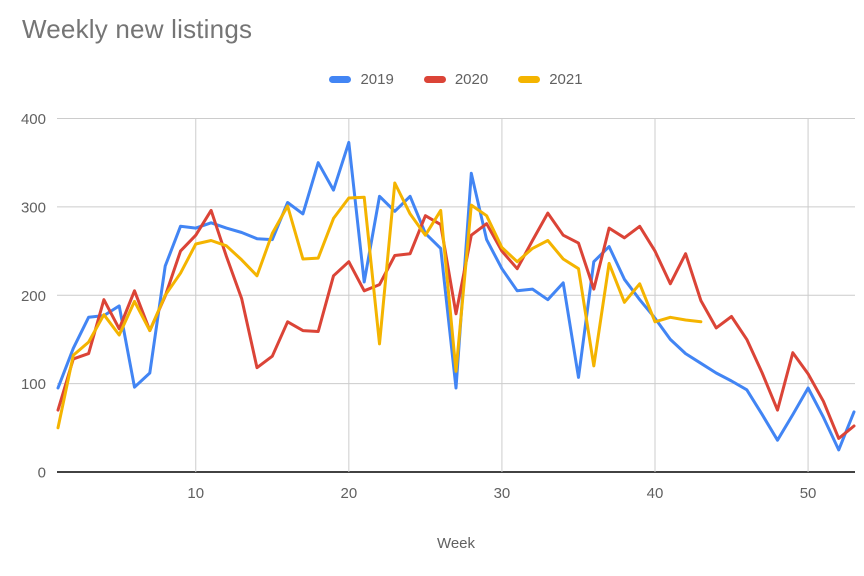 The image size is (864, 576). What do you see at coordinates (434, 79) in the screenshot?
I see `legend-swatch-2020` at bounding box center [434, 79].